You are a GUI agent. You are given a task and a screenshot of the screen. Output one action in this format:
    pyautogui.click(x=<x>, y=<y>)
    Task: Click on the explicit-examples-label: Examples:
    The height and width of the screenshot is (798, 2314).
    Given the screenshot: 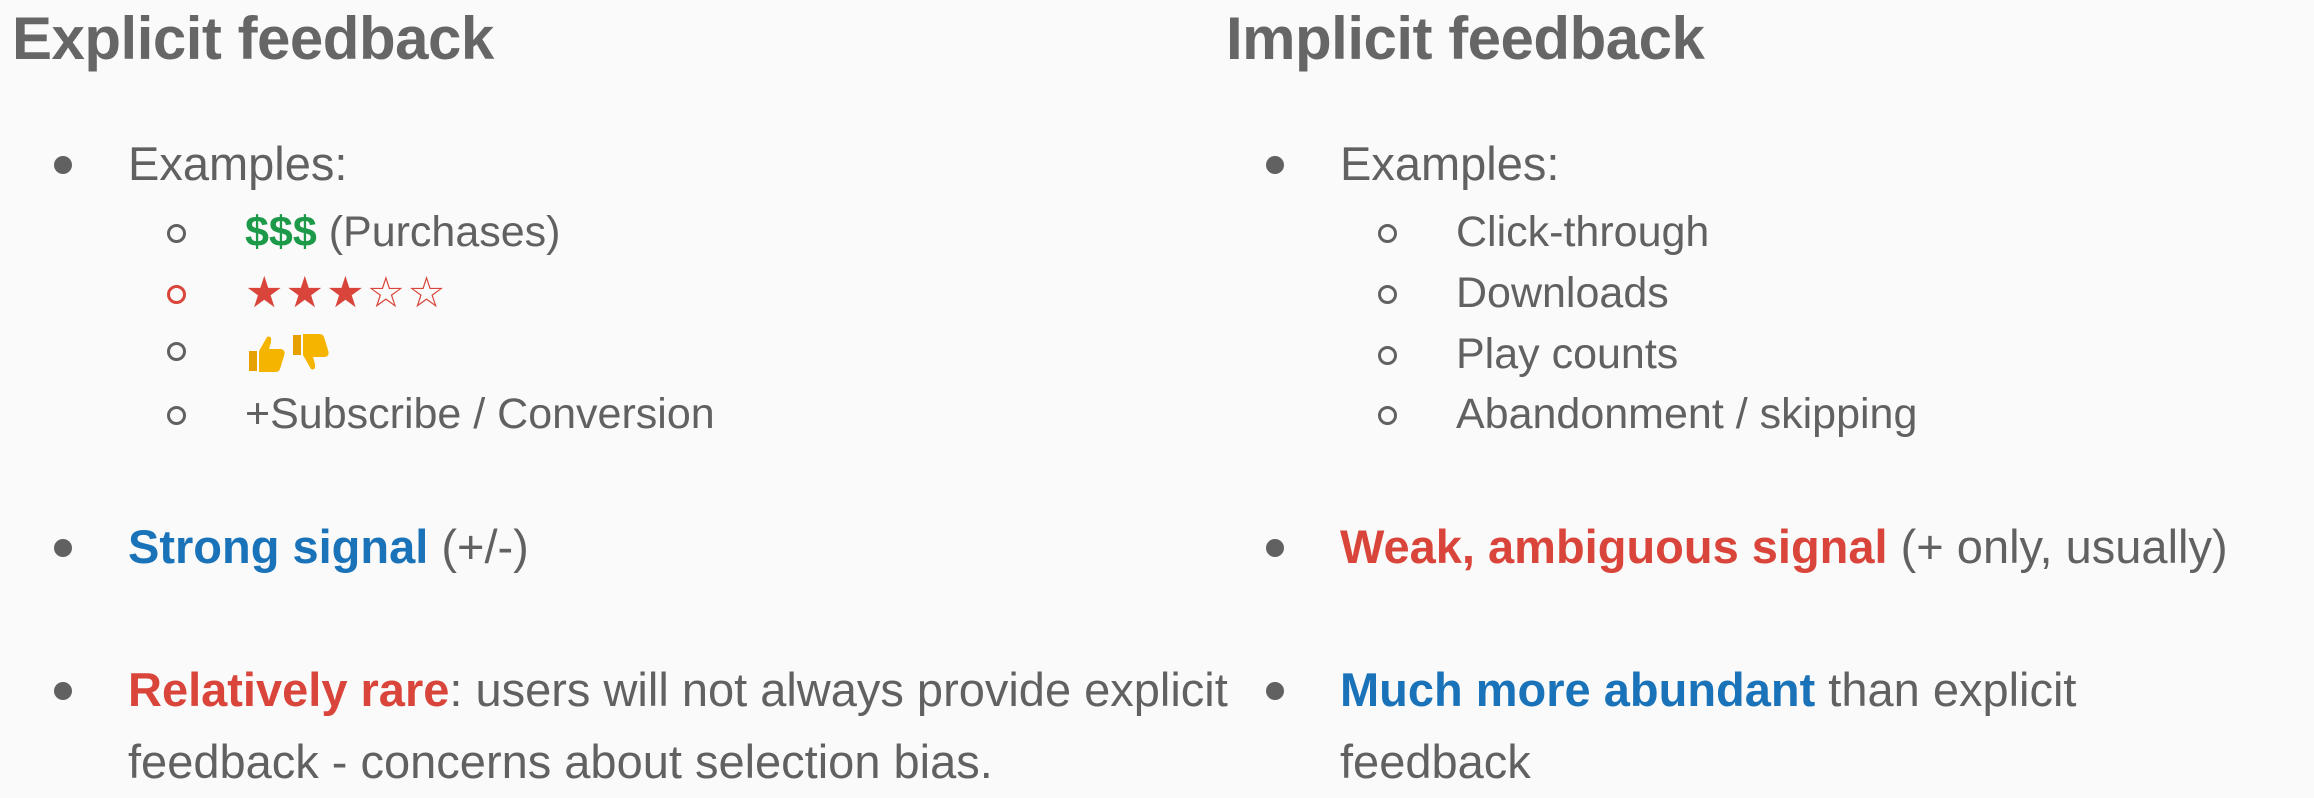 What is the action you would take?
    pyautogui.click(x=238, y=163)
    